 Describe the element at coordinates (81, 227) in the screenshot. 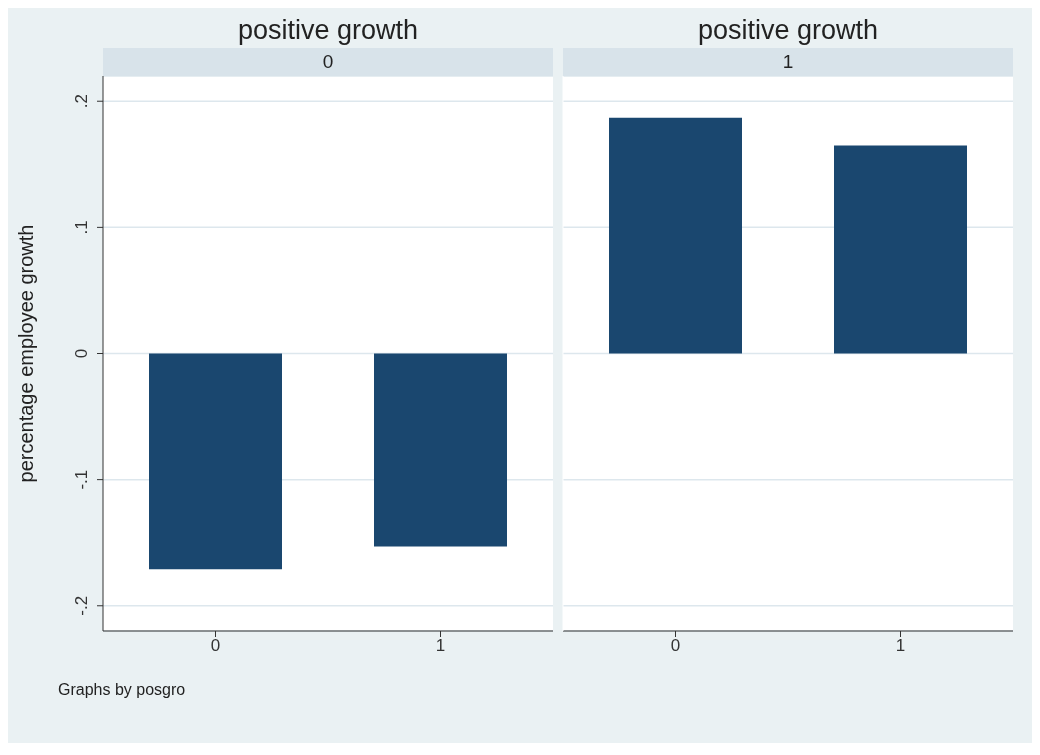

I see `y-tick-label: .1` at that location.